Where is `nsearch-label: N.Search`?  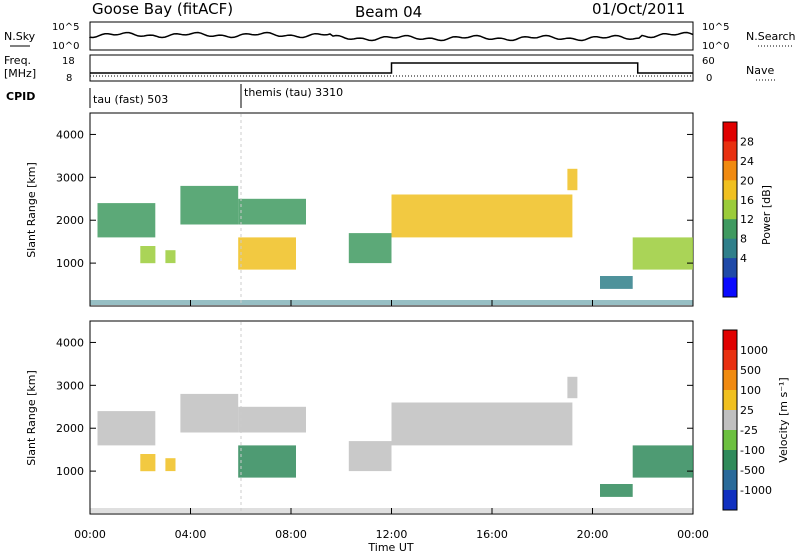
nsearch-label: N.Search is located at coordinates (771, 36).